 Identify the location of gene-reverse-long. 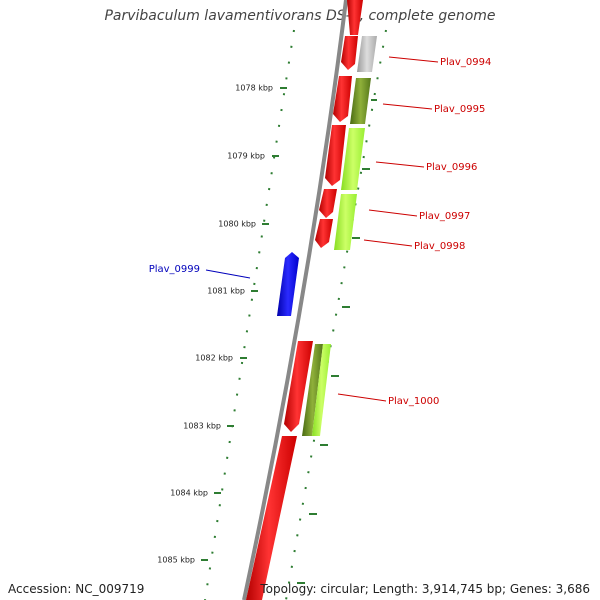
(271, 518).